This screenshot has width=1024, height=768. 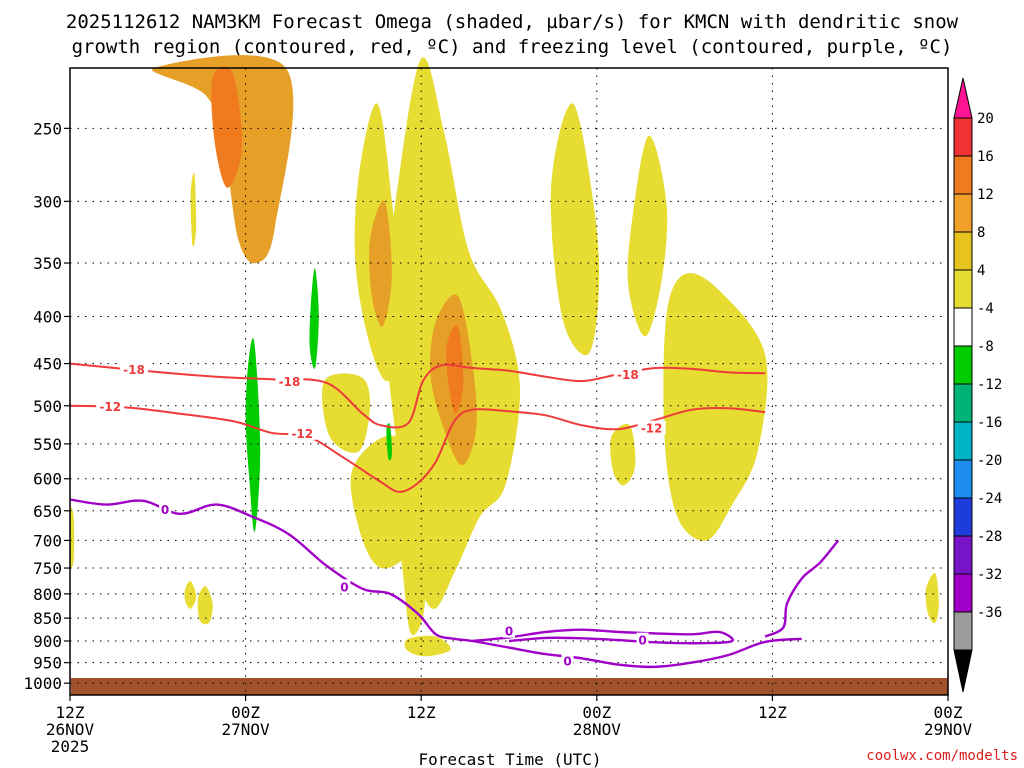 I want to click on y-tick-label-500: 500, so click(x=47, y=406).